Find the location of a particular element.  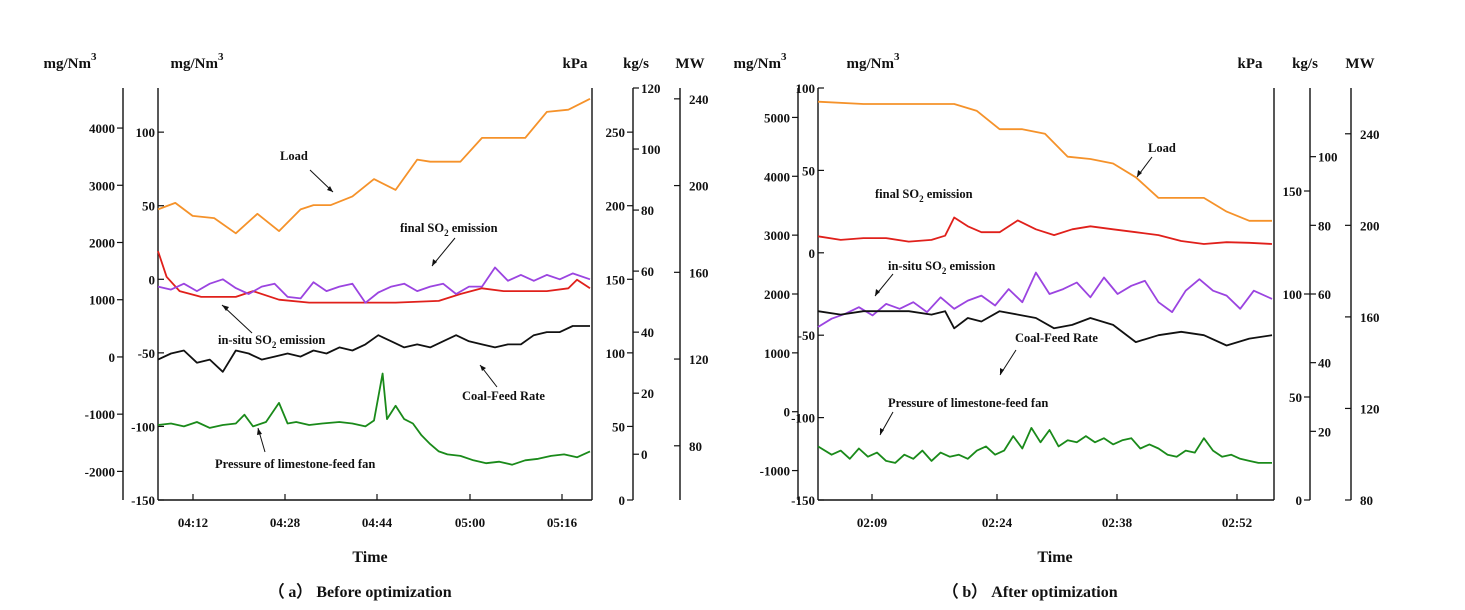

y-axis-unit-b1: mg/Nm3 is located at coordinates (761, 61).